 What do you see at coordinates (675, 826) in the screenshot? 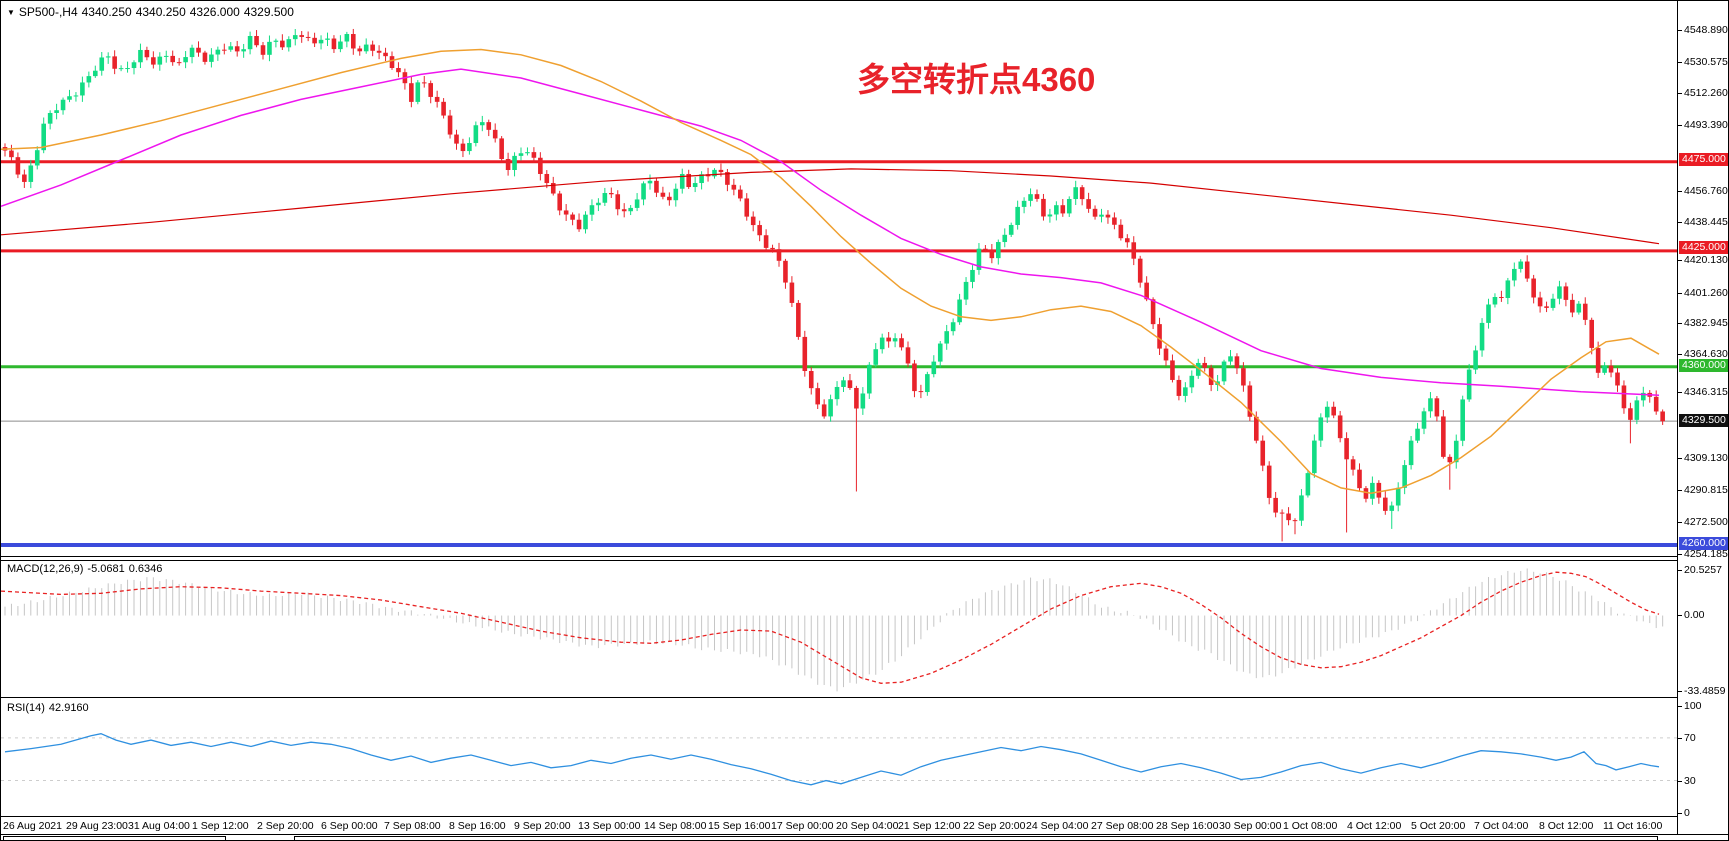
I see `time-tick-label: 14 Sep 08:00` at bounding box center [675, 826].